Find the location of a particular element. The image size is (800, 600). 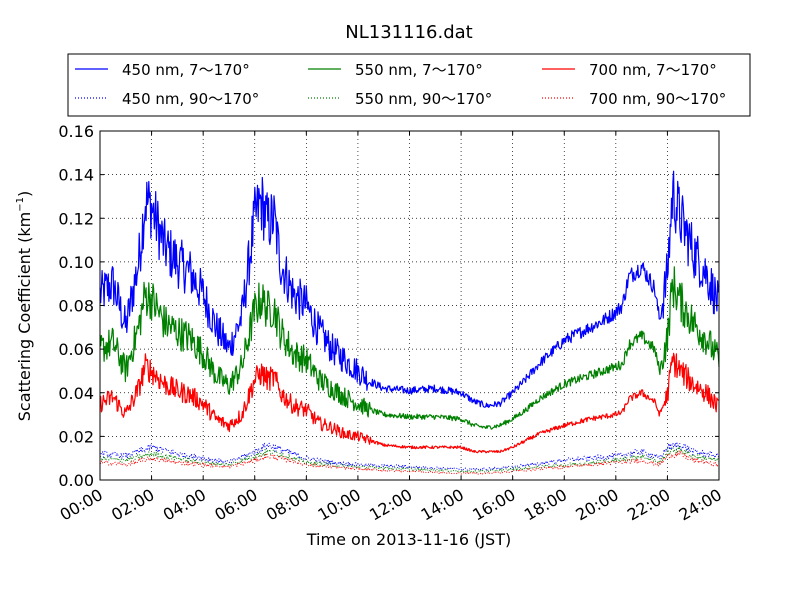

y-tick-label: 0.04 is located at coordinates (76, 393).